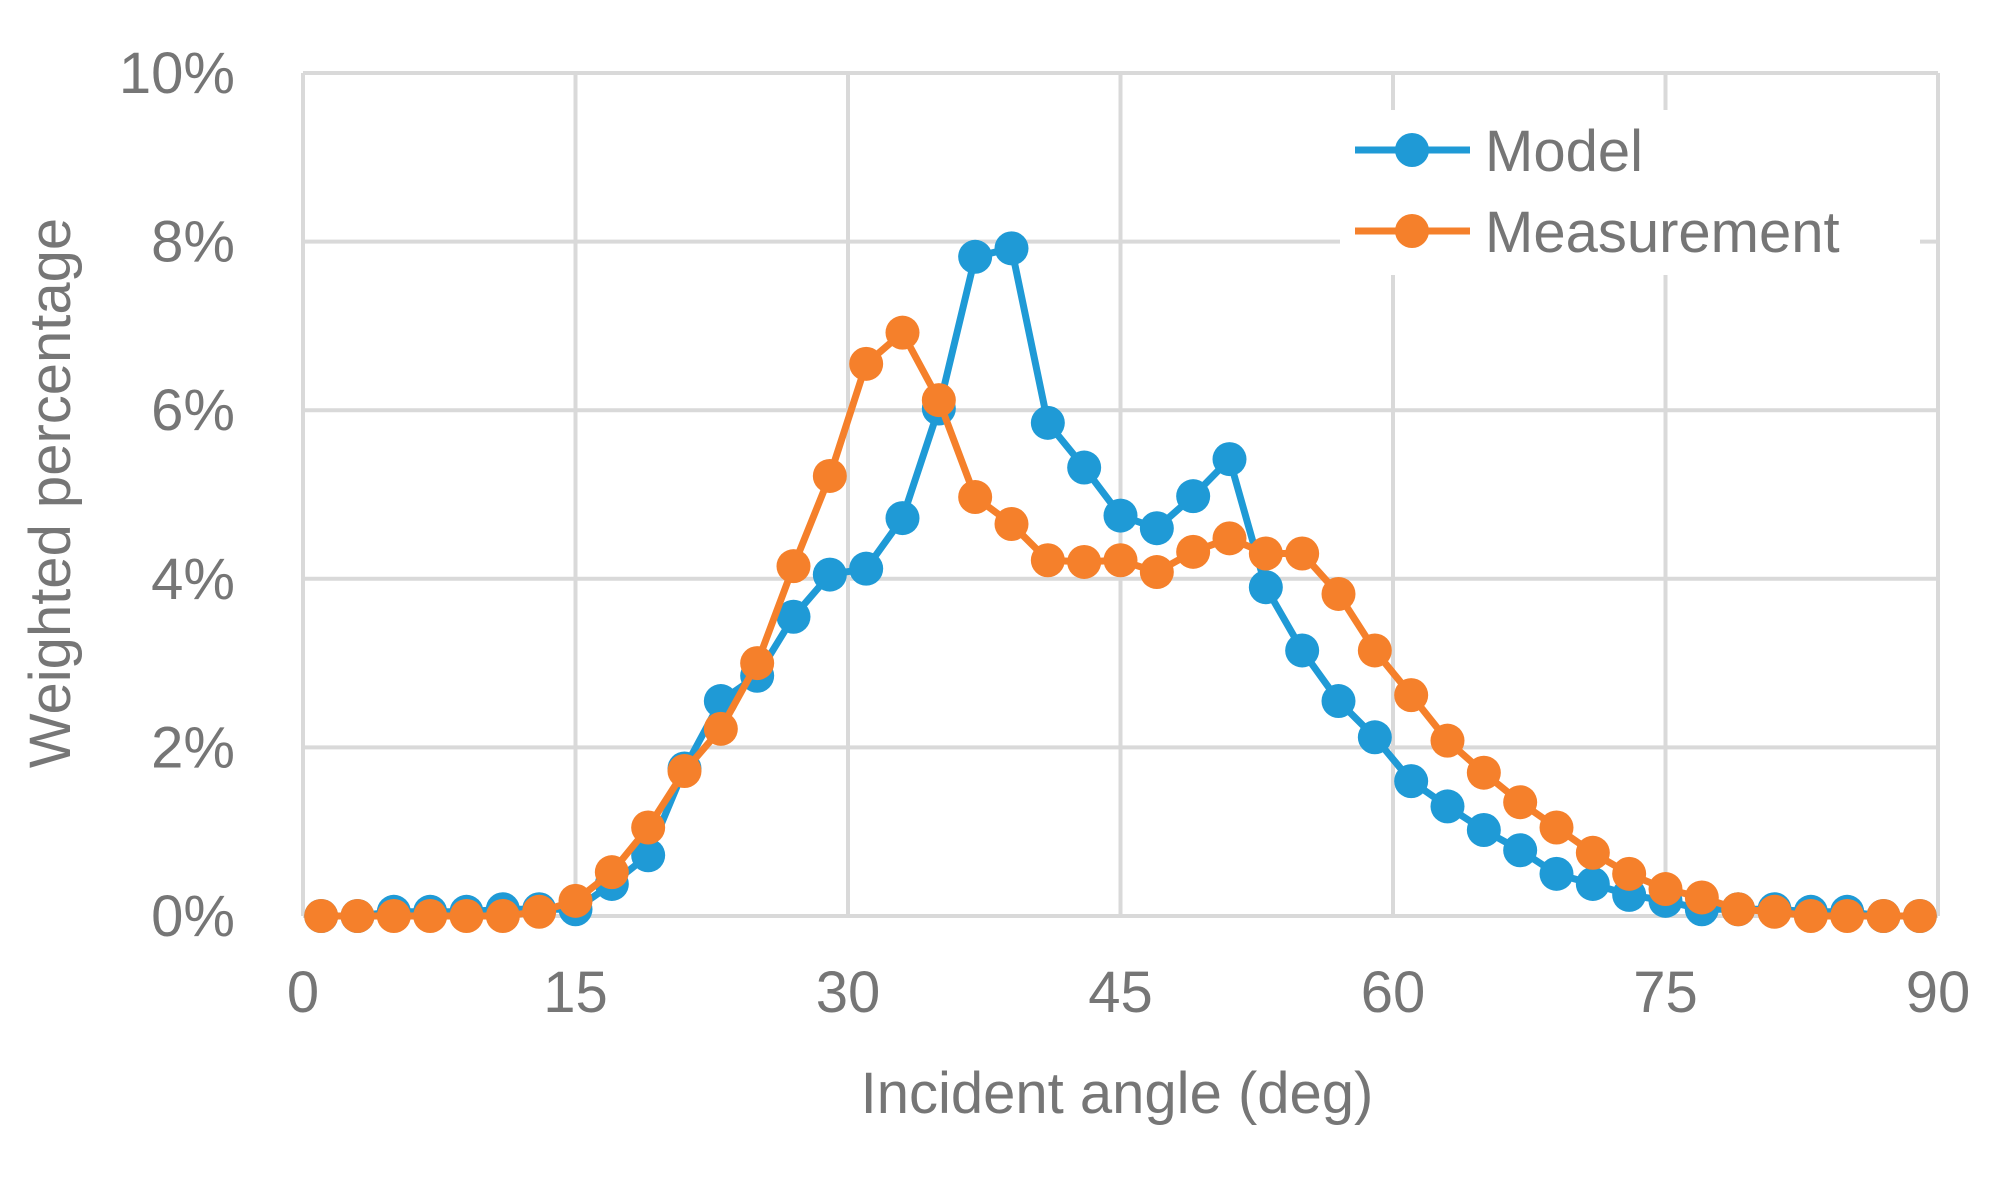 This screenshot has width=1995, height=1180. What do you see at coordinates (50, 493) in the screenshot?
I see `y-axis-title: Weighted percentage` at bounding box center [50, 493].